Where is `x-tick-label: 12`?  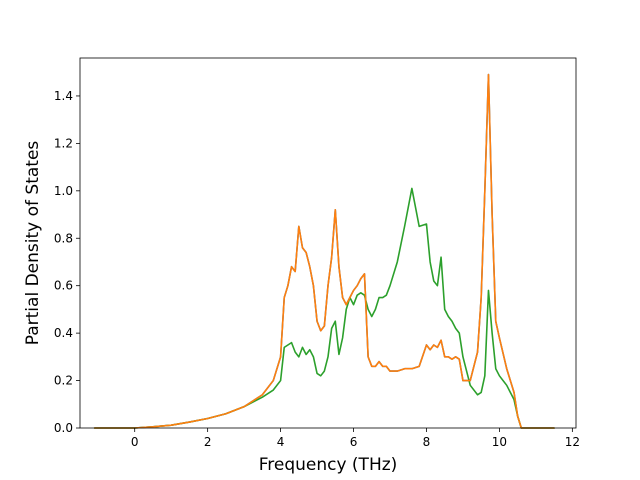
x-tick-label: 12 is located at coordinates (572, 442).